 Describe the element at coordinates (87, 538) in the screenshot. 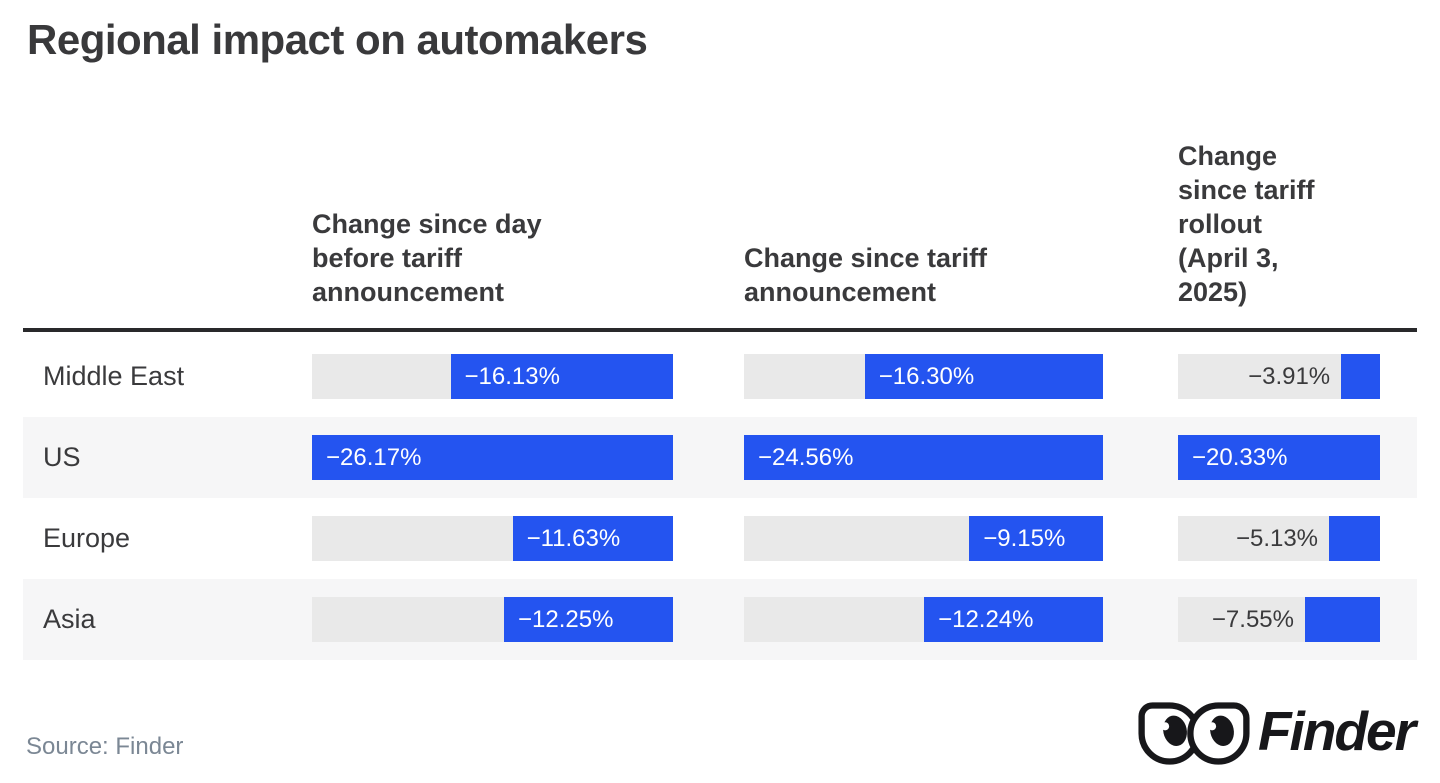

I see `row-label: Europe` at that location.